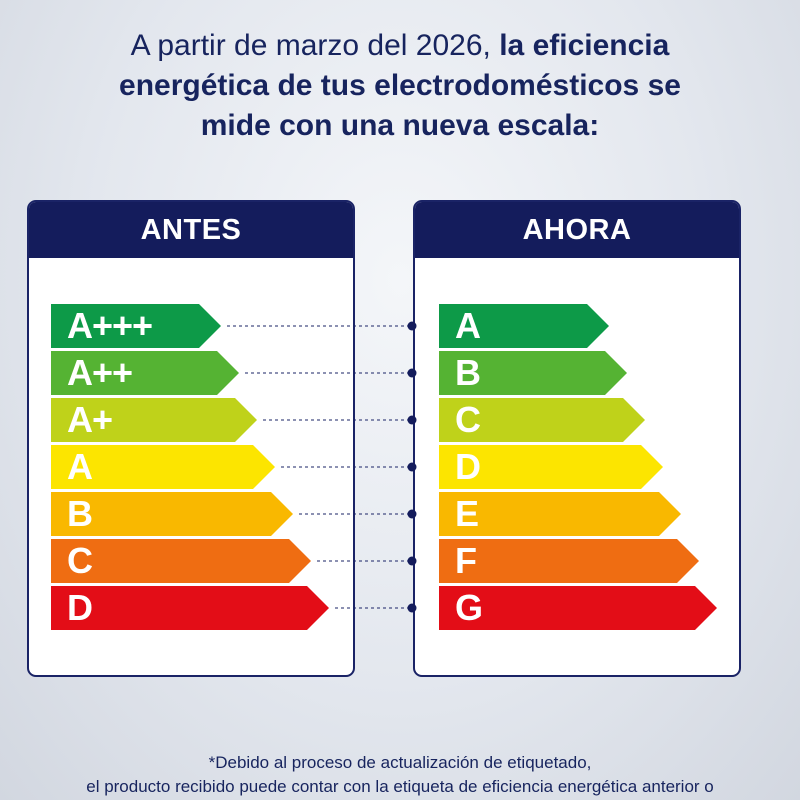 The height and width of the screenshot is (800, 800). I want to click on before-class-3: A+, so click(154, 420).